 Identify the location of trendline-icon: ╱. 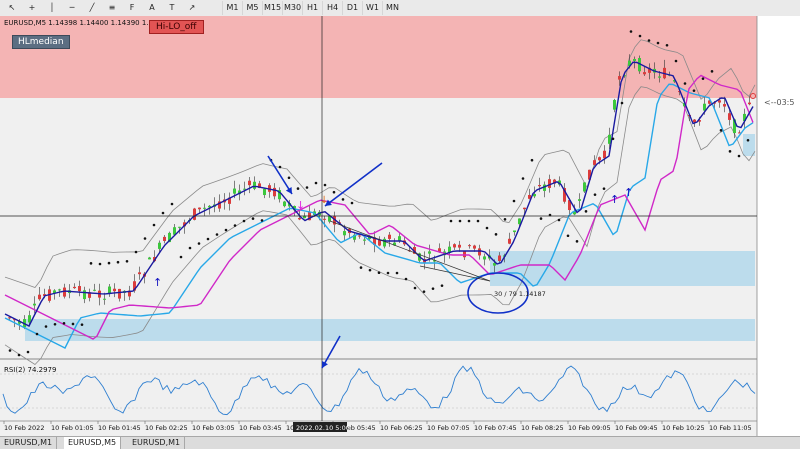
(92, 7).